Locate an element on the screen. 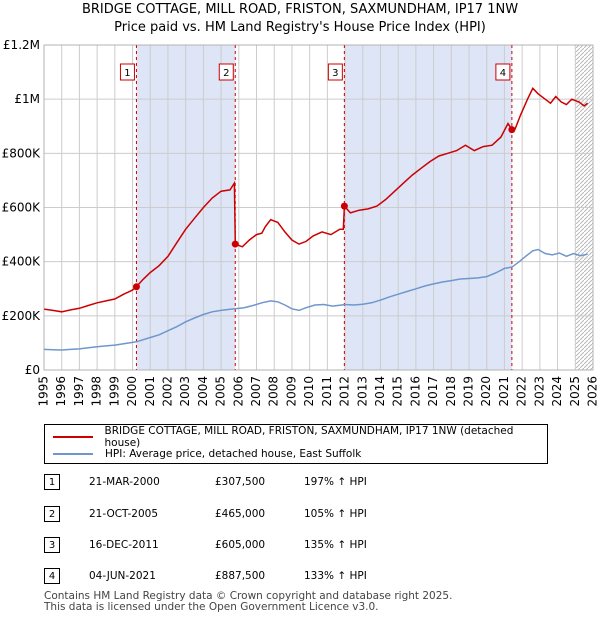  x-tick-label: 1999 is located at coordinates (114, 391).